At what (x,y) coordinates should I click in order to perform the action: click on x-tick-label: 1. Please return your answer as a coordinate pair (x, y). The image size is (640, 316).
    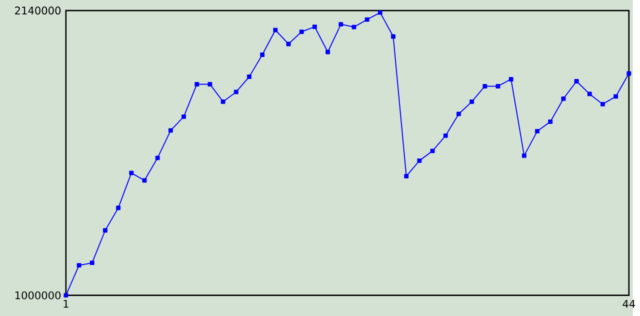
    Looking at the image, I should click on (66, 304).